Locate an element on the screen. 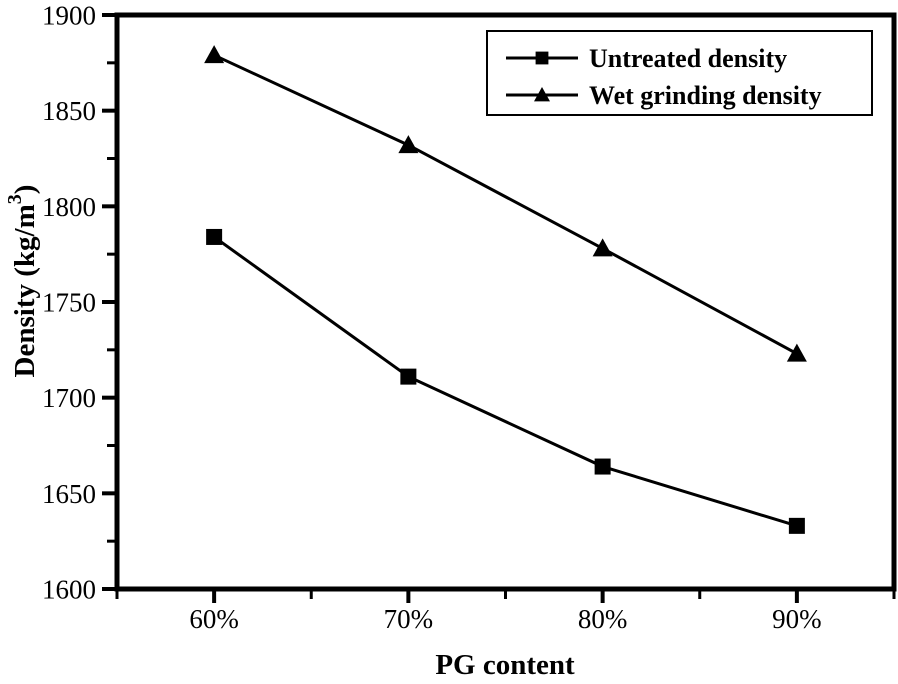 This screenshot has width=898, height=684. y-tick-label: 1800 is located at coordinates (69, 207).